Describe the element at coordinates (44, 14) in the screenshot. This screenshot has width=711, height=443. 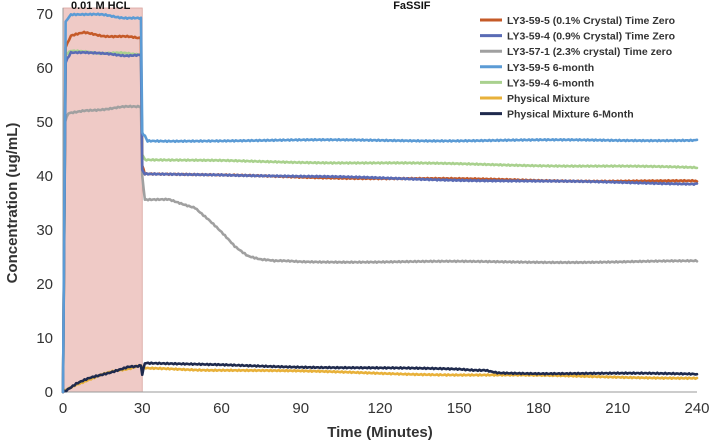
I see `y-tick-label: 70` at that location.